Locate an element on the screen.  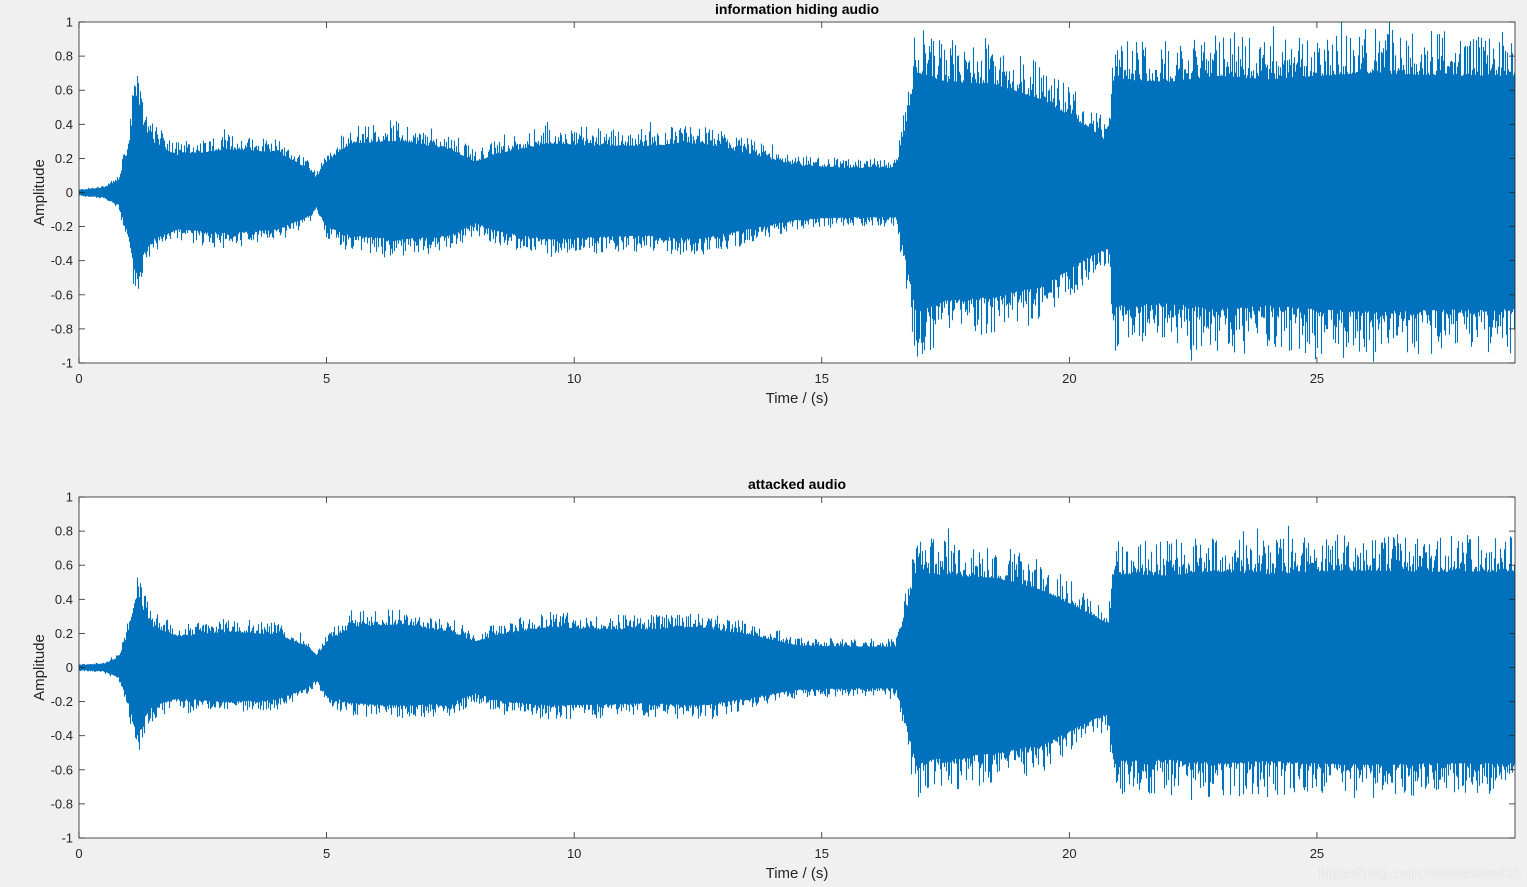
chart-title: information hiding audio is located at coordinates (797, 9).